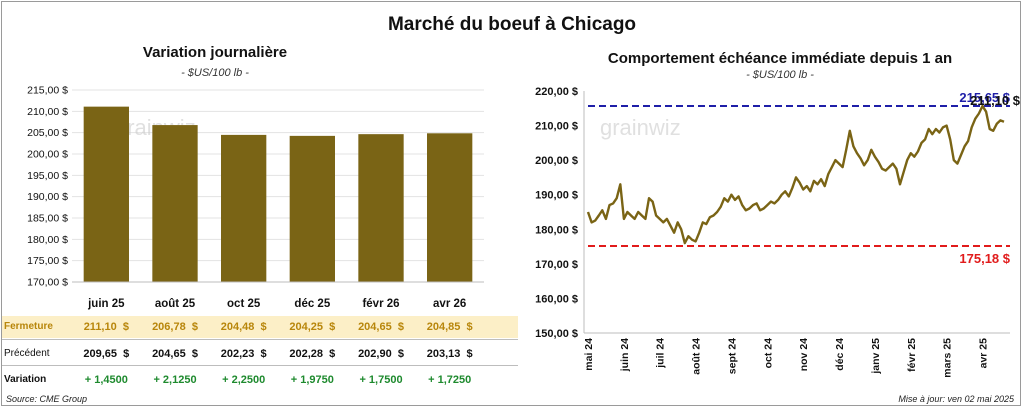  What do you see at coordinates (28, 326) in the screenshot?
I see `fermeture-row-label: Fermeture` at bounding box center [28, 326].